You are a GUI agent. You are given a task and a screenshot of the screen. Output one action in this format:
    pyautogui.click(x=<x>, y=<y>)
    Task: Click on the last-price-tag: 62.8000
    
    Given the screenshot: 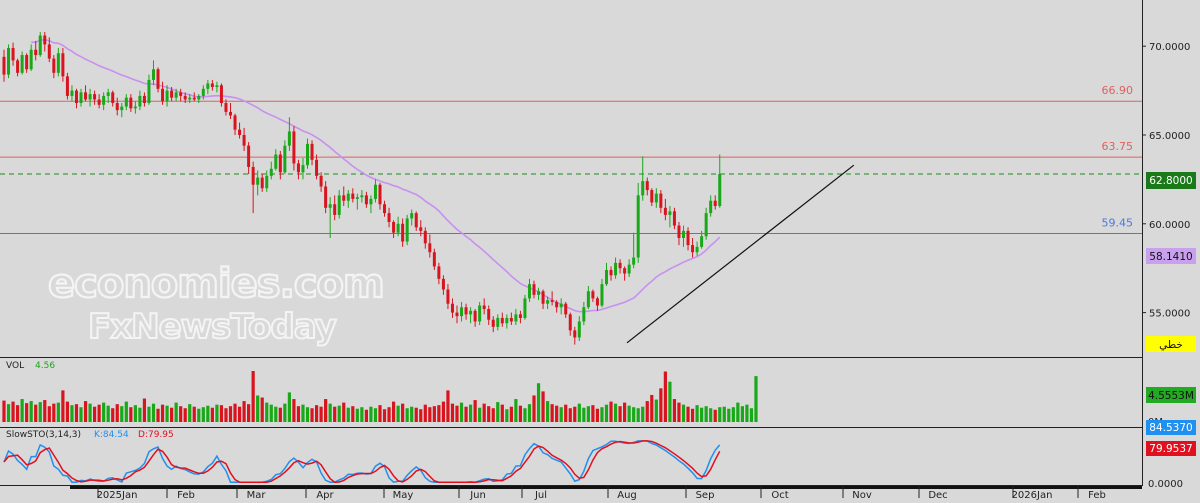 What is the action you would take?
    pyautogui.click(x=1170, y=181)
    